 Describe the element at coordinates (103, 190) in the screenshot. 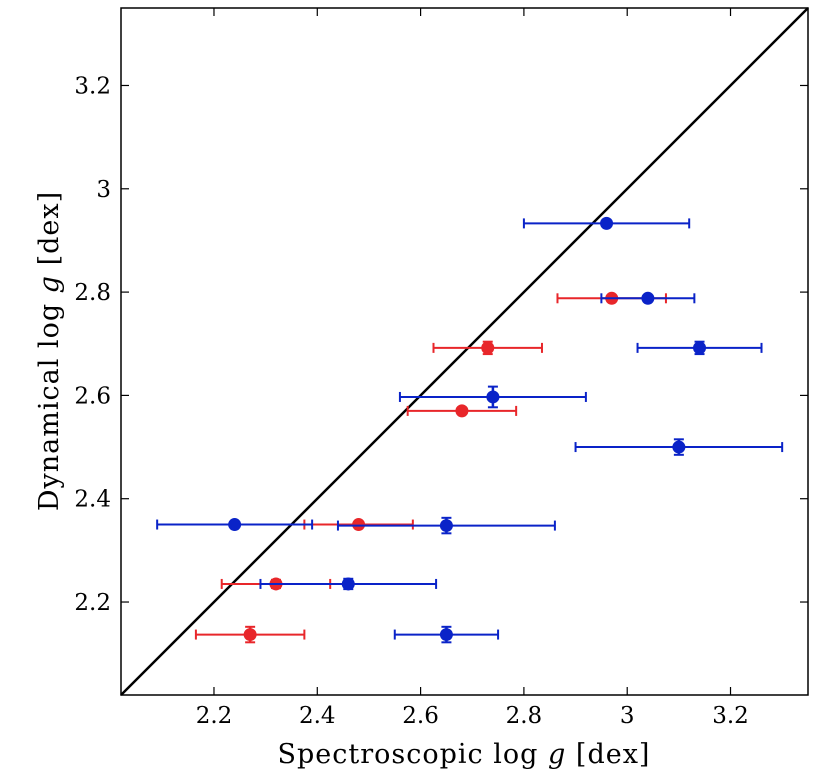

I see `y-tick-label: 3` at that location.